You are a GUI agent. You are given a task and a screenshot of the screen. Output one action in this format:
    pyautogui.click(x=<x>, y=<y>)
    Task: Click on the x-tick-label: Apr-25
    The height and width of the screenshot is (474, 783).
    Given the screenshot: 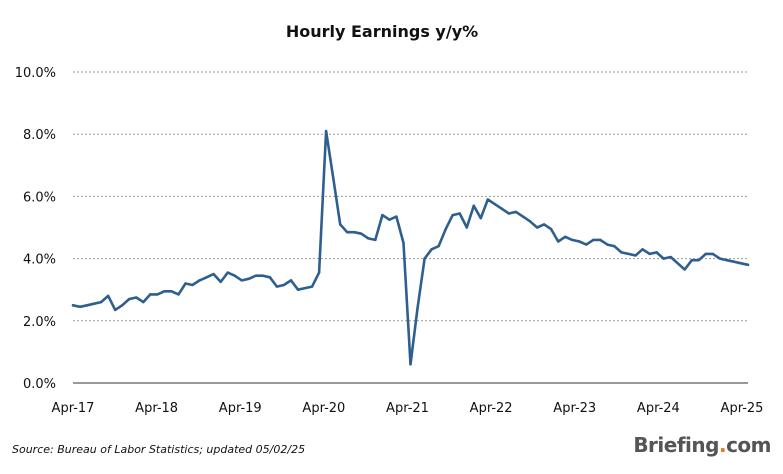 What is the action you would take?
    pyautogui.click(x=742, y=408)
    